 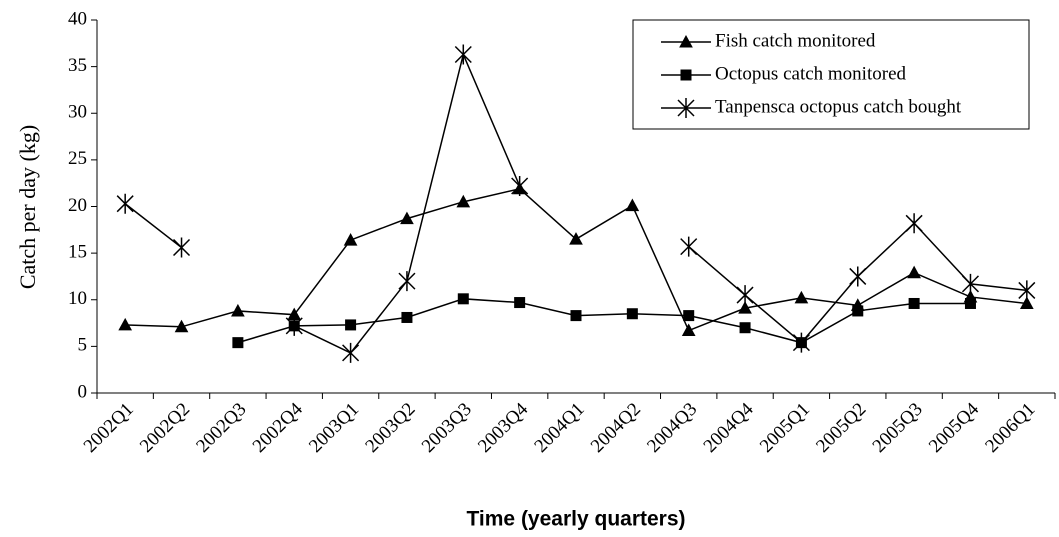 I want to click on x-axis-label: Time (yearly quarters), so click(x=575, y=519).